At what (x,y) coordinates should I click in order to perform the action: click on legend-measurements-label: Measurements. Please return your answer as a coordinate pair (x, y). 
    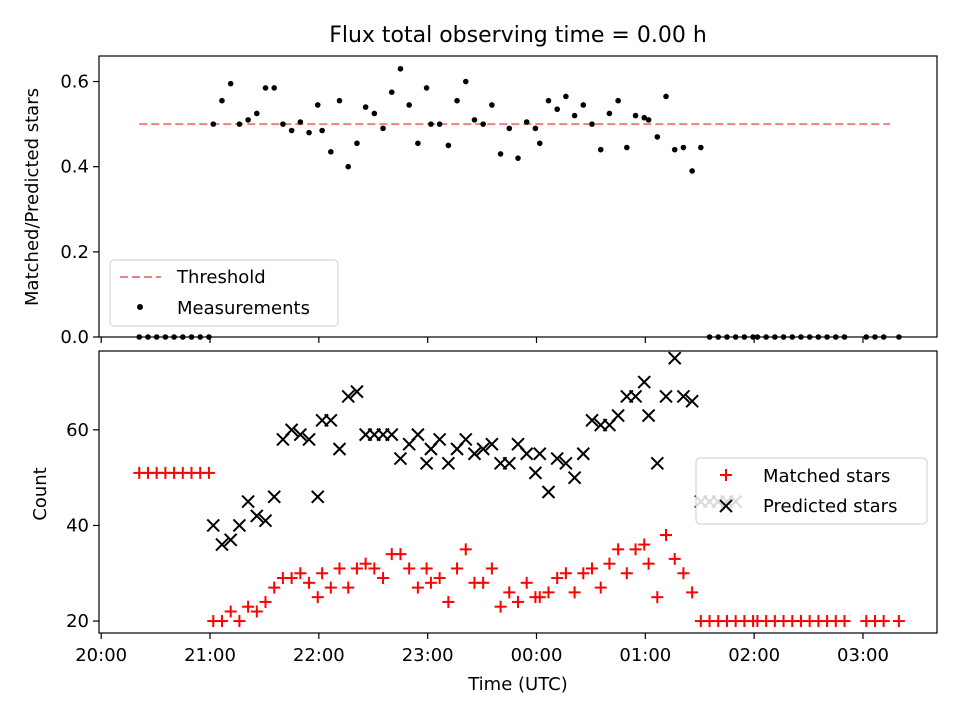
    Looking at the image, I should click on (243, 308).